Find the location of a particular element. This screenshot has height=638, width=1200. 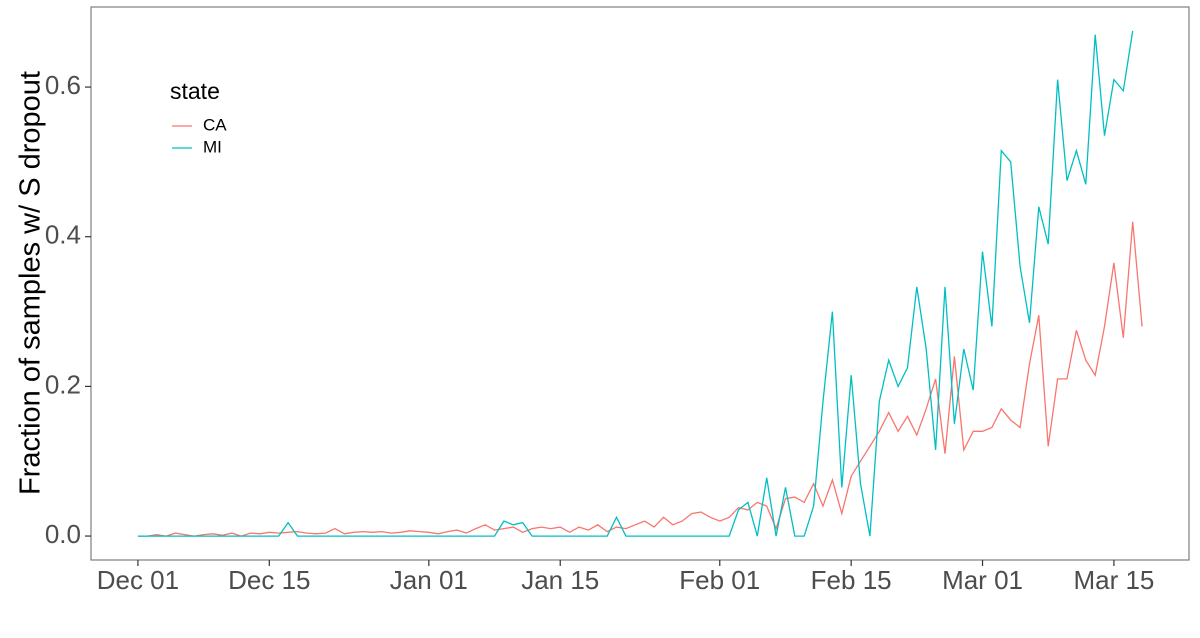

y-tick-label: 0.2 is located at coordinates (63, 384).